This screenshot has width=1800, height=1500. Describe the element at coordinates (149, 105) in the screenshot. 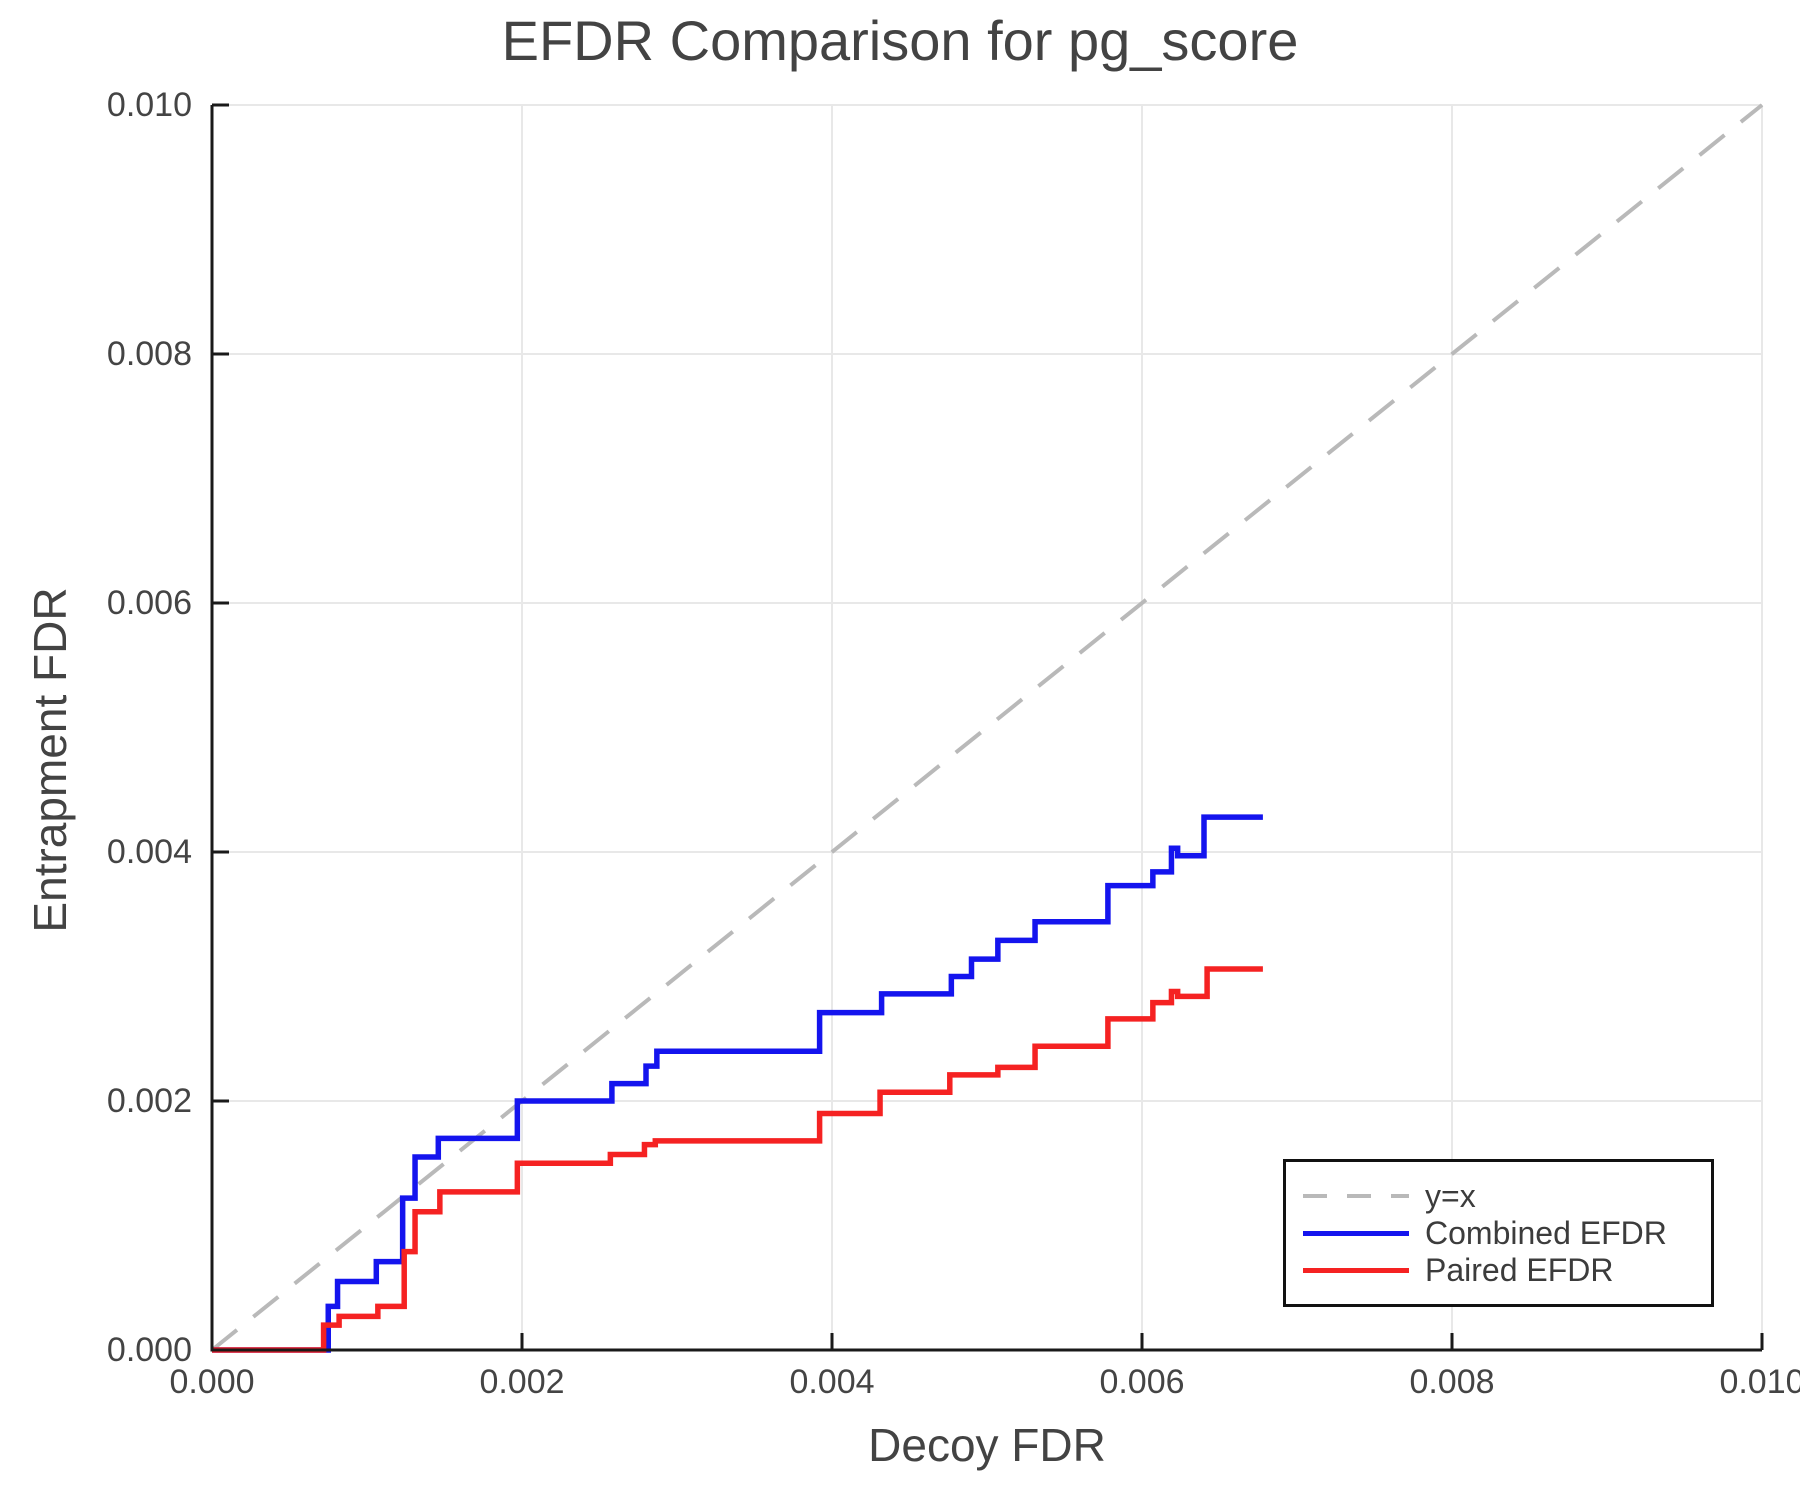

I see `y-tick-label: 0.010` at that location.